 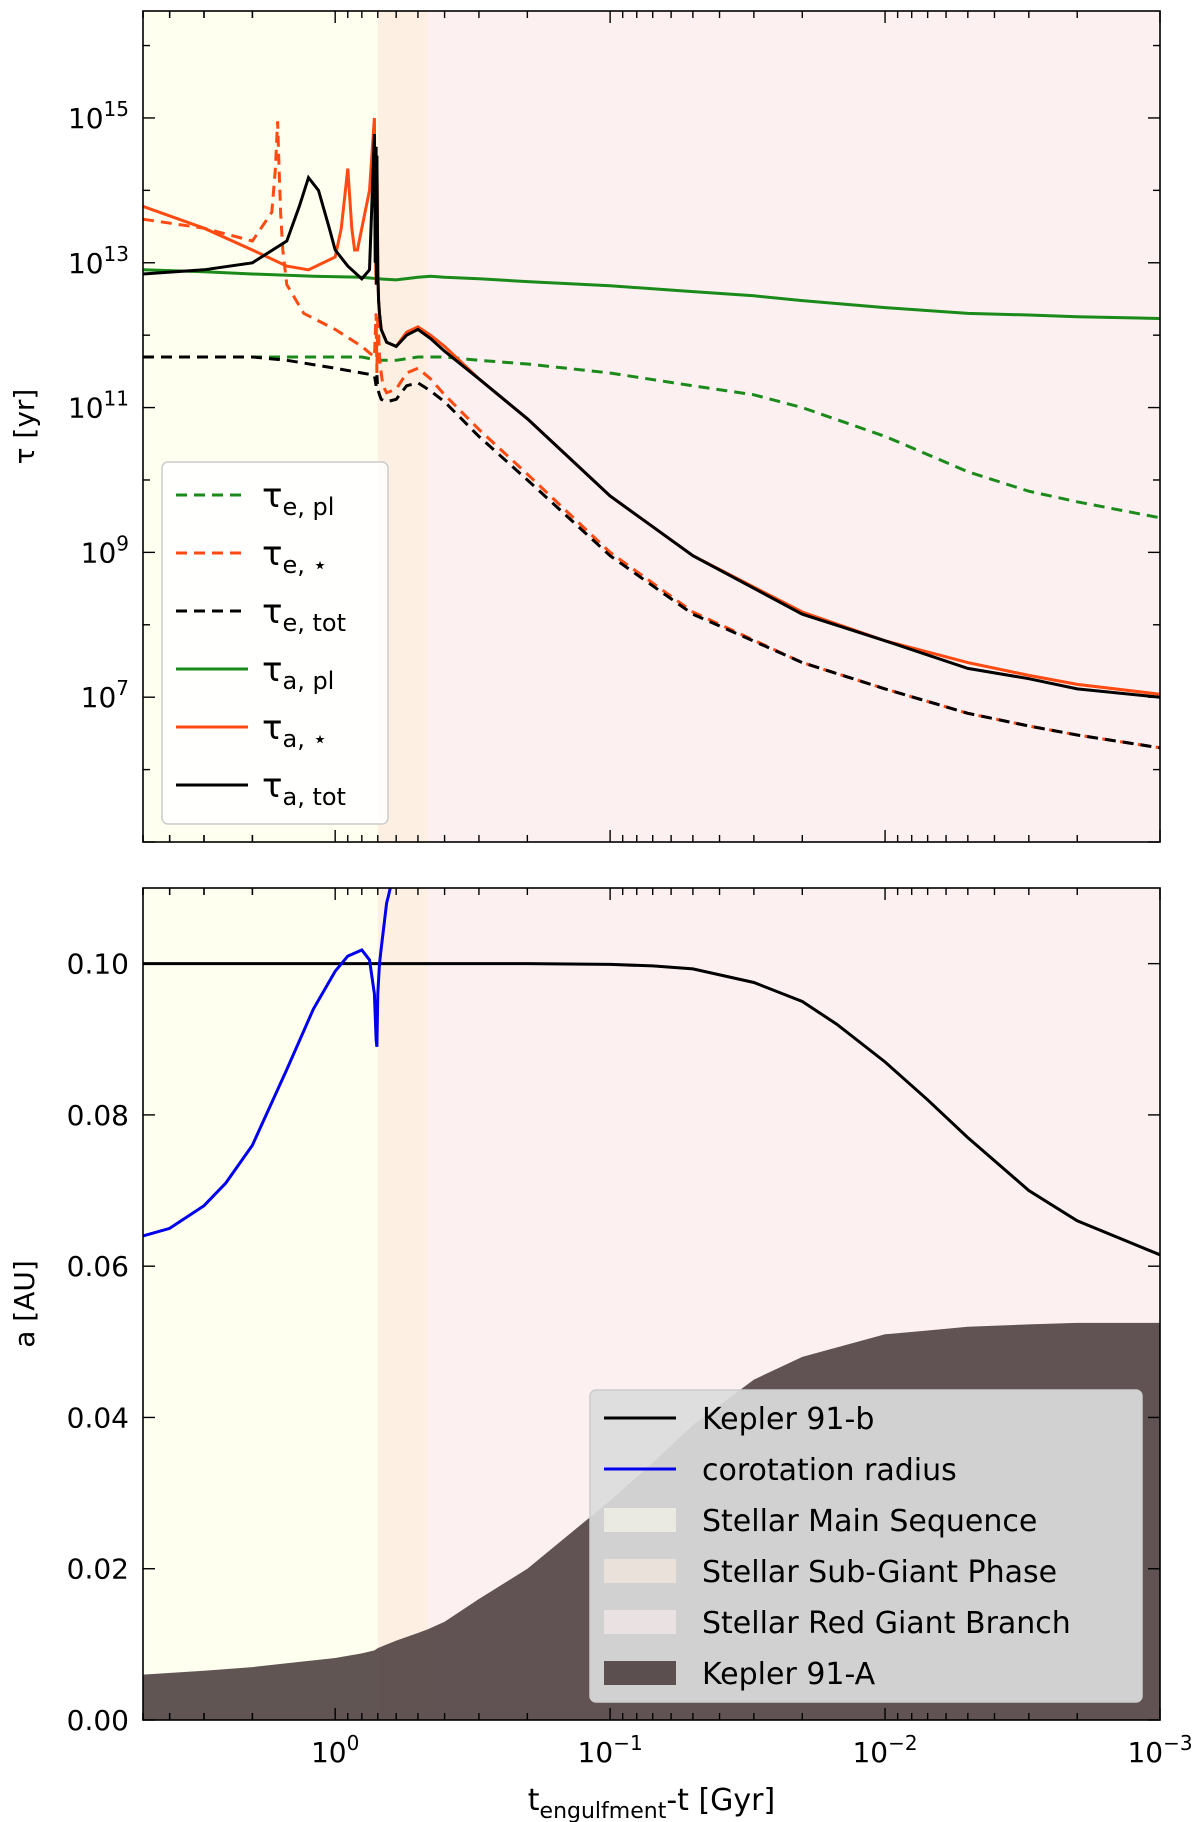 I want to click on bottom-ytick-label-1: 0.02, so click(x=98, y=1569).